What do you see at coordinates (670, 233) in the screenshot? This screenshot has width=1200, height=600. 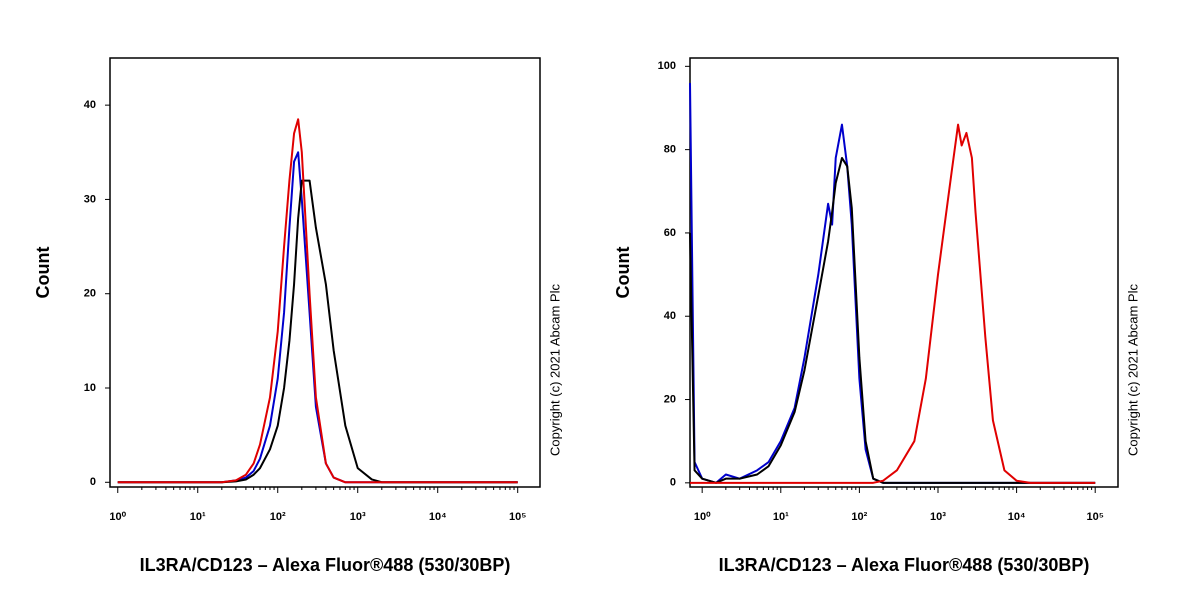 I see `y-tick-label: 60` at bounding box center [670, 233].